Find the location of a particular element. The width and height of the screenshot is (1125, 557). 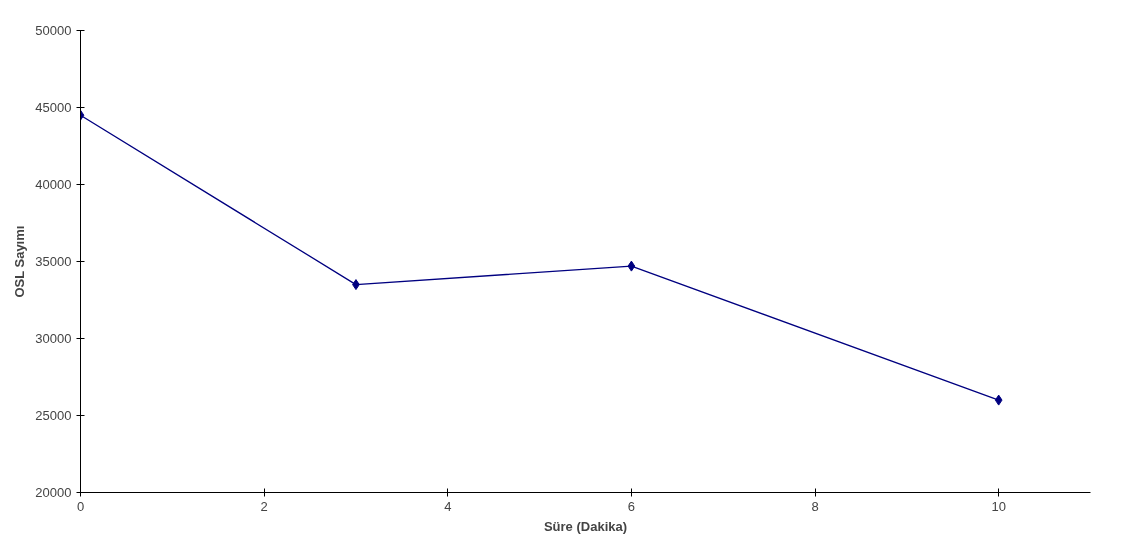

x-tick-label: 8 is located at coordinates (815, 506).